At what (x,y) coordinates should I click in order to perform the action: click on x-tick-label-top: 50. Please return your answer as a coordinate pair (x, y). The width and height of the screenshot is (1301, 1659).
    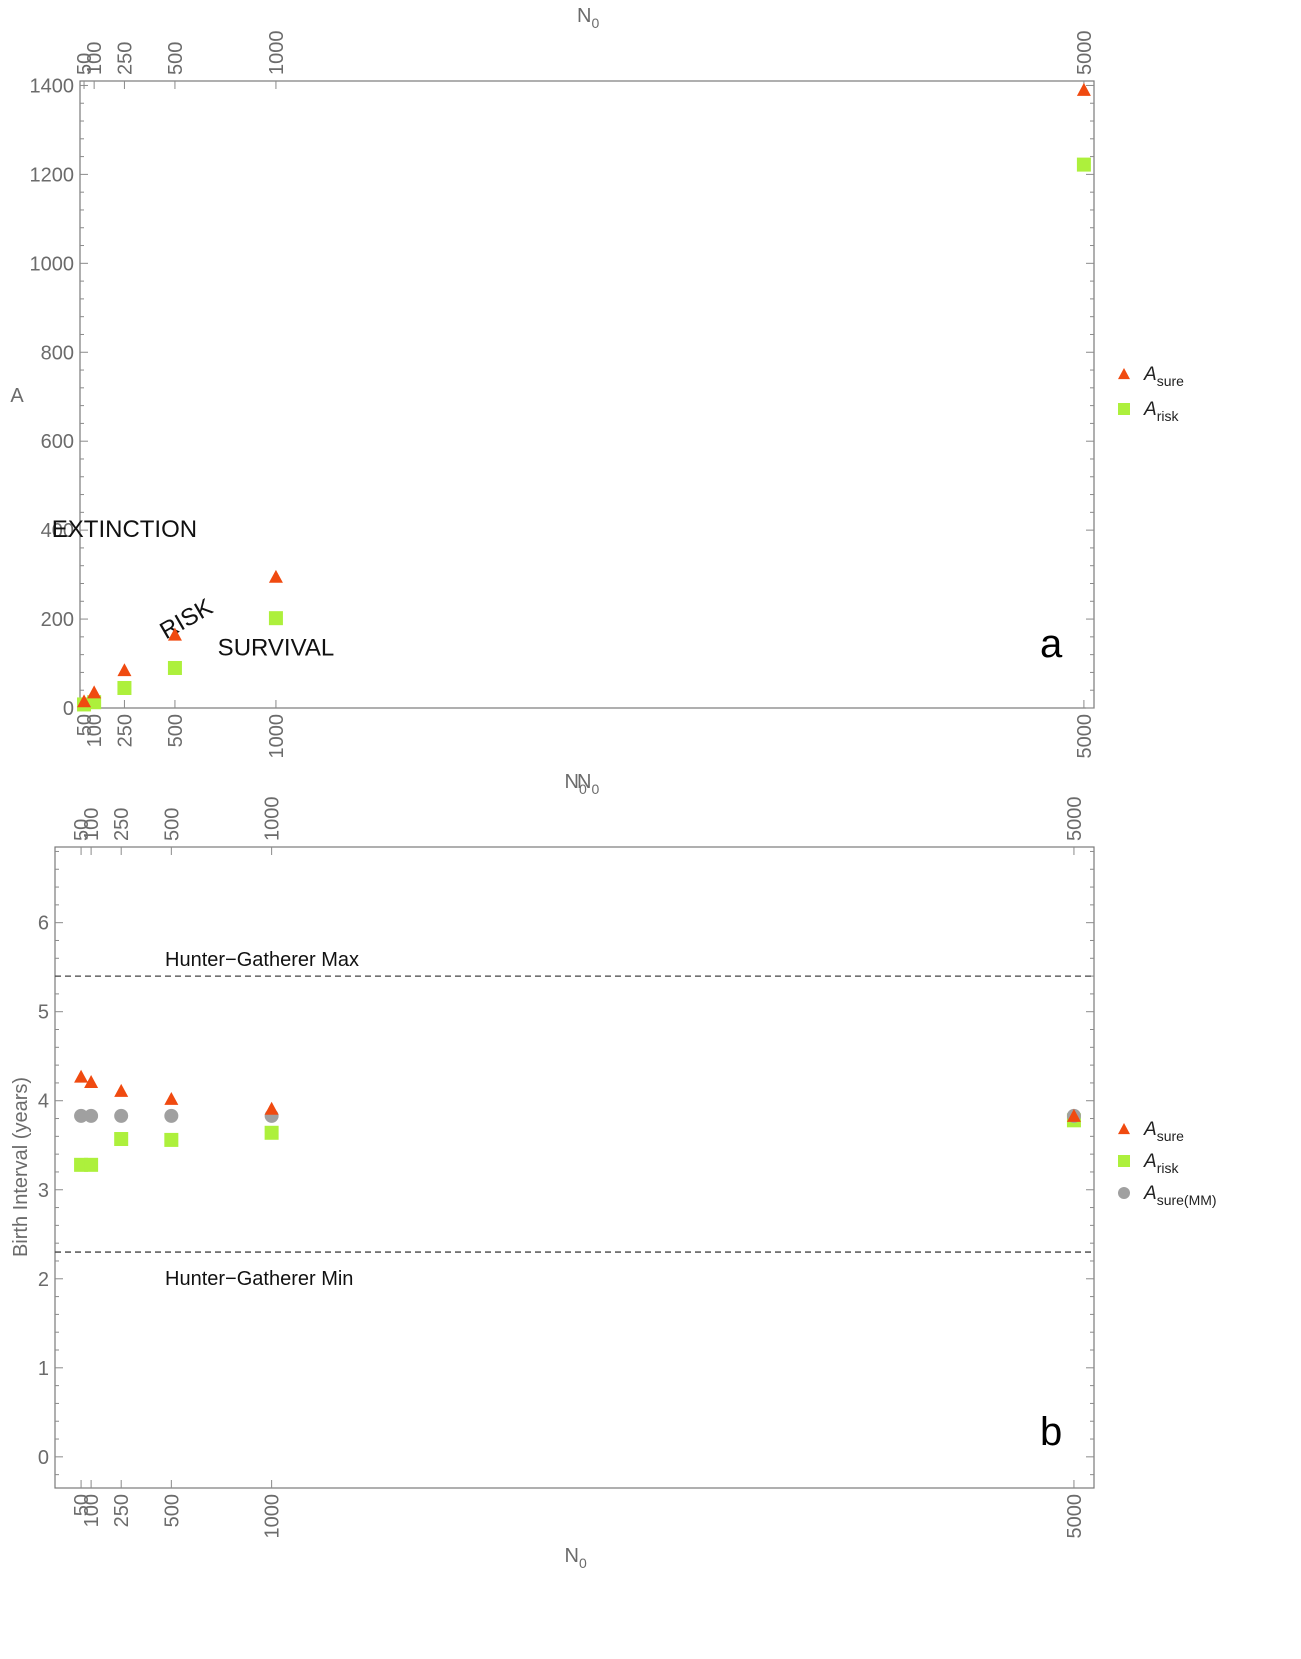
    Looking at the image, I should click on (82, 830).